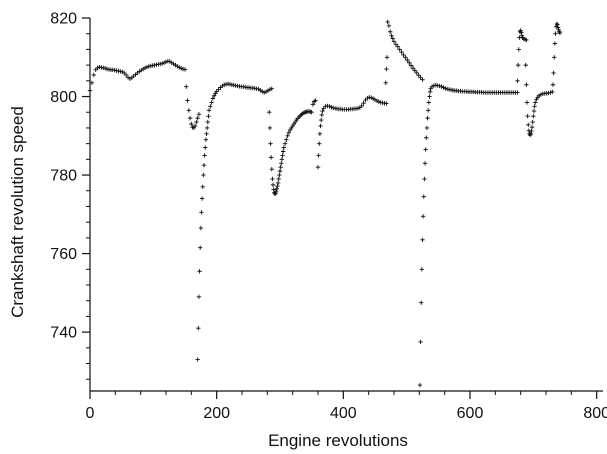 Image resolution: width=607 pixels, height=454 pixels. What do you see at coordinates (595, 413) in the screenshot?
I see `x-tick-label: 800` at bounding box center [595, 413].